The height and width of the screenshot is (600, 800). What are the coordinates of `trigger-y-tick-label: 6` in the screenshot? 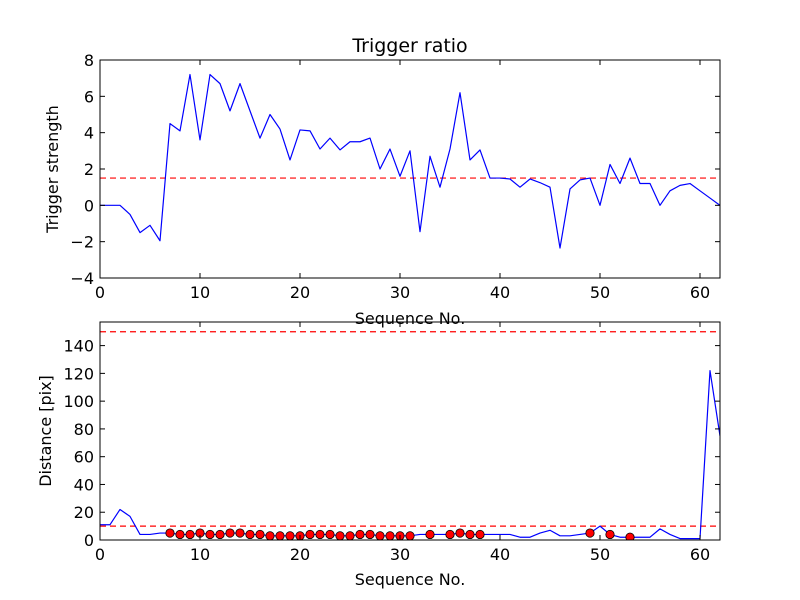 It's located at (89, 96).